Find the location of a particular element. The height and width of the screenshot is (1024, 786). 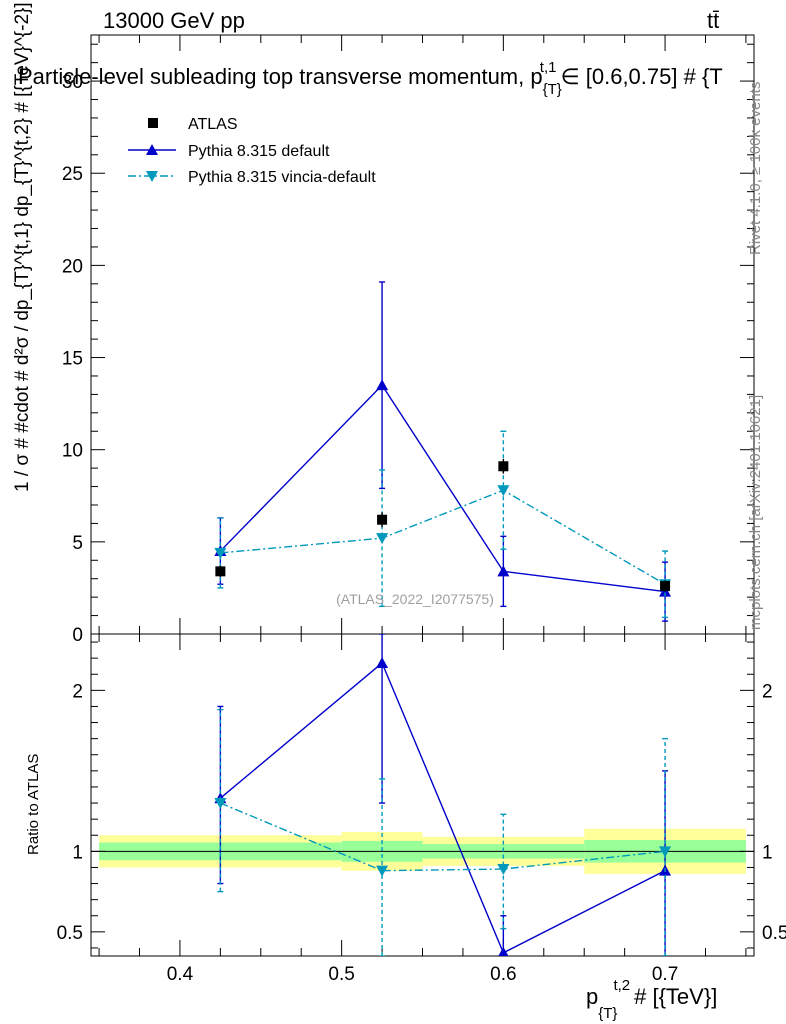

main-y-tick-label: 20 is located at coordinates (72, 266).